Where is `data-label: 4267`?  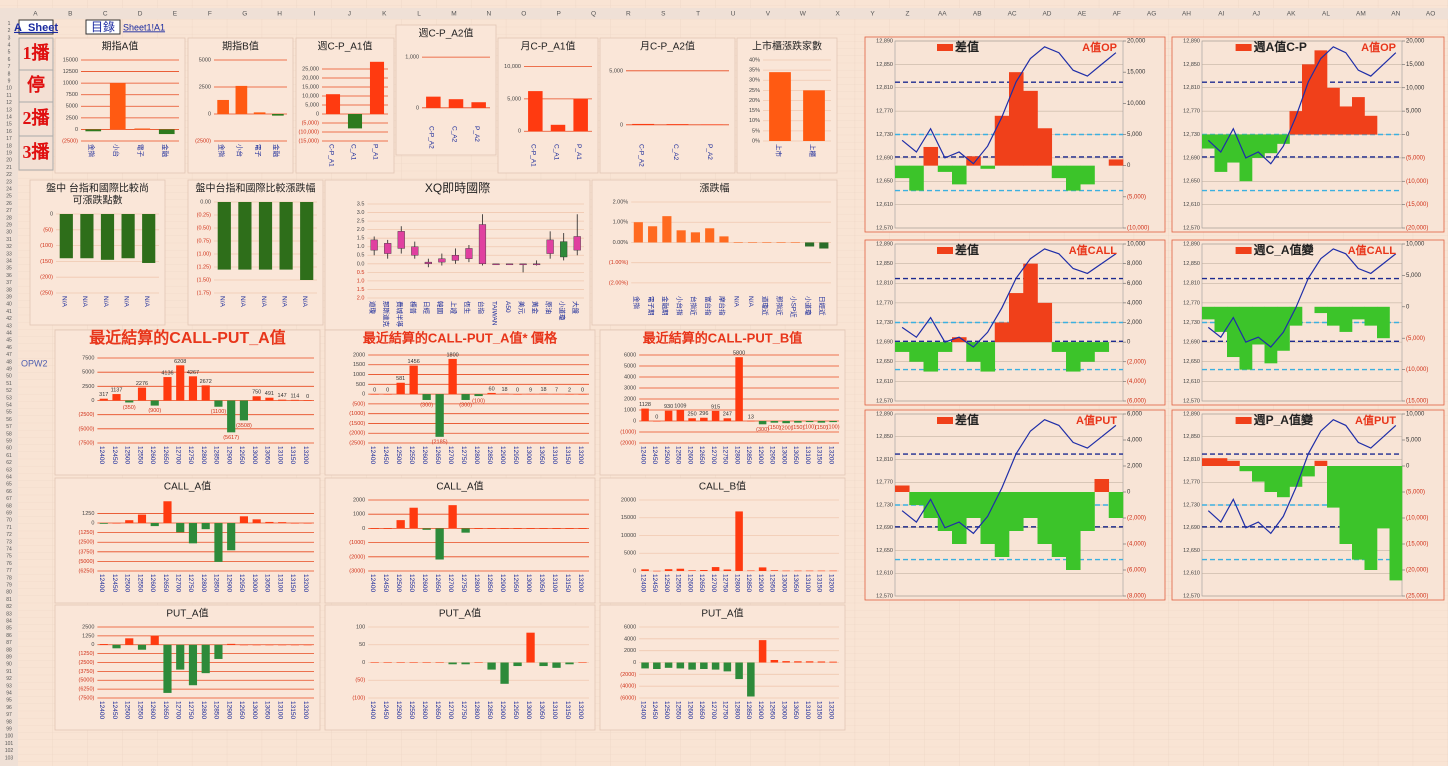 data-label: 4267 is located at coordinates (193, 373).